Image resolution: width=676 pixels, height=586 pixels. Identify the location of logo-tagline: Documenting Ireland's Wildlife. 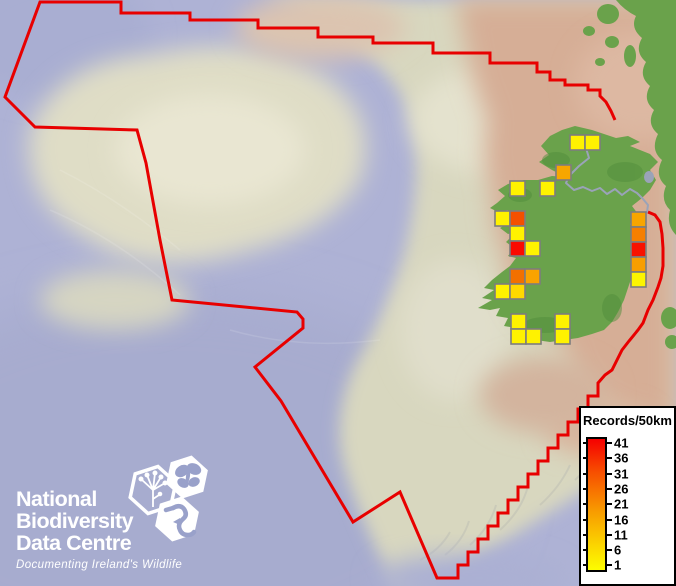
(99, 565).